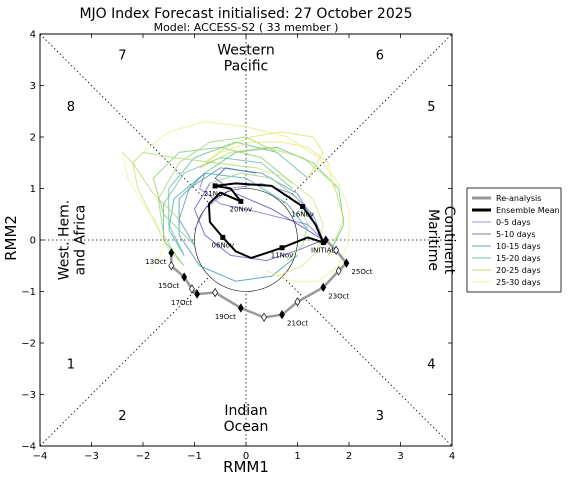  I want to click on x-axis-label: RMM1, so click(246, 467).